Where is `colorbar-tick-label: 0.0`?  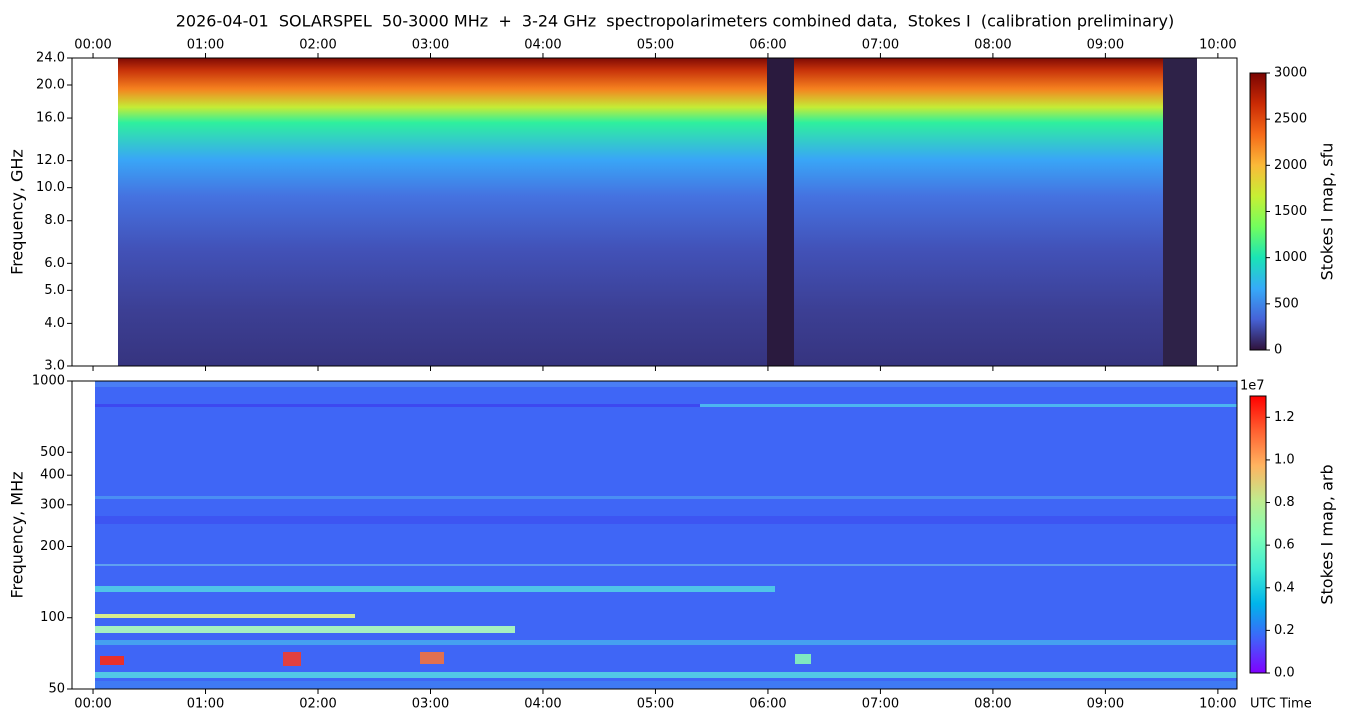 colorbar-tick-label: 0.0 is located at coordinates (1284, 673).